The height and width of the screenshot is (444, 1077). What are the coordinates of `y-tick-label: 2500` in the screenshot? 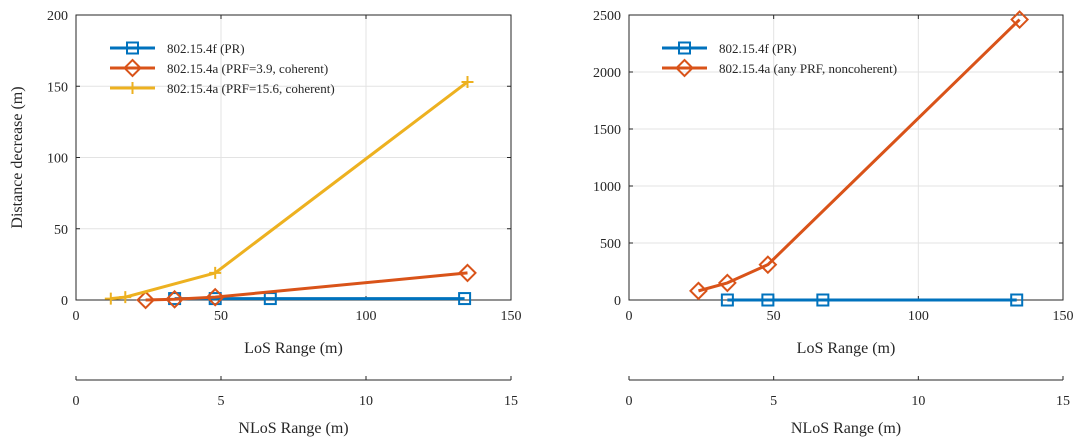 It's located at (607, 16).